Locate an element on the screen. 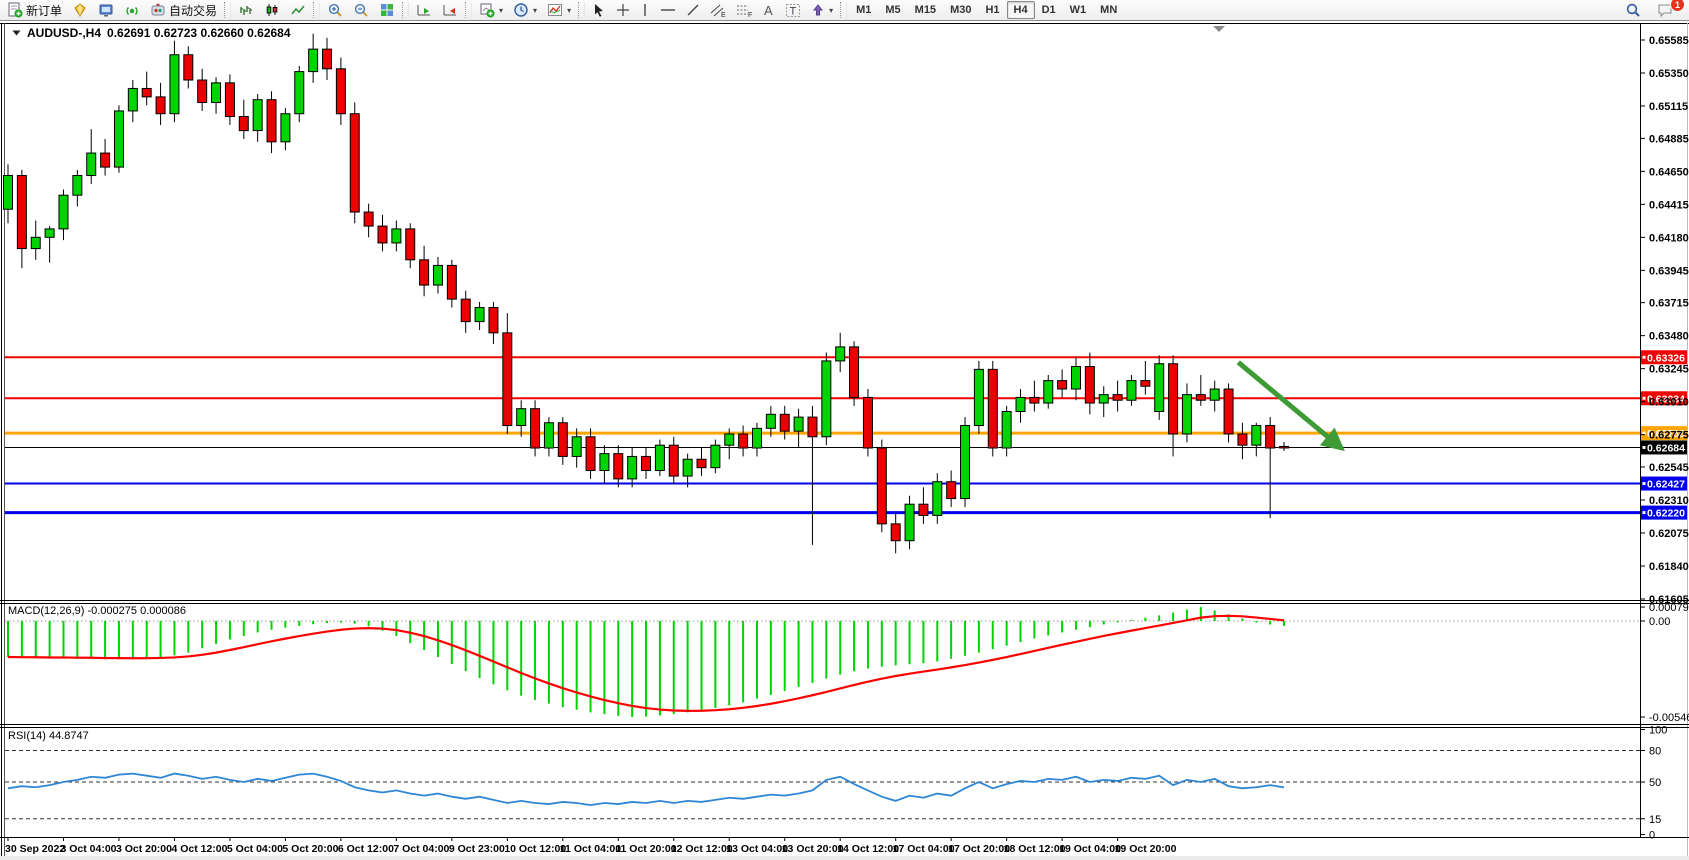 This screenshot has height=860, width=1689. svg-text: E is located at coordinates (723, 15).